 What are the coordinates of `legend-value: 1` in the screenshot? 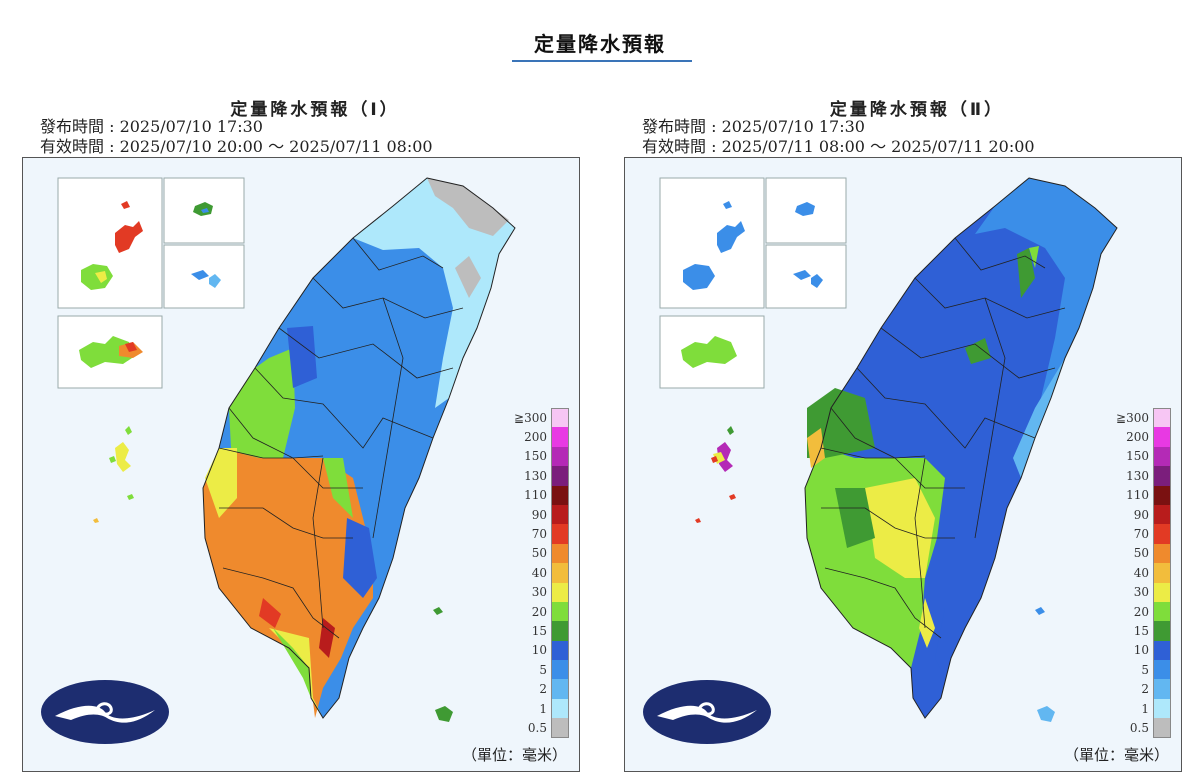 It's located at (543, 708).